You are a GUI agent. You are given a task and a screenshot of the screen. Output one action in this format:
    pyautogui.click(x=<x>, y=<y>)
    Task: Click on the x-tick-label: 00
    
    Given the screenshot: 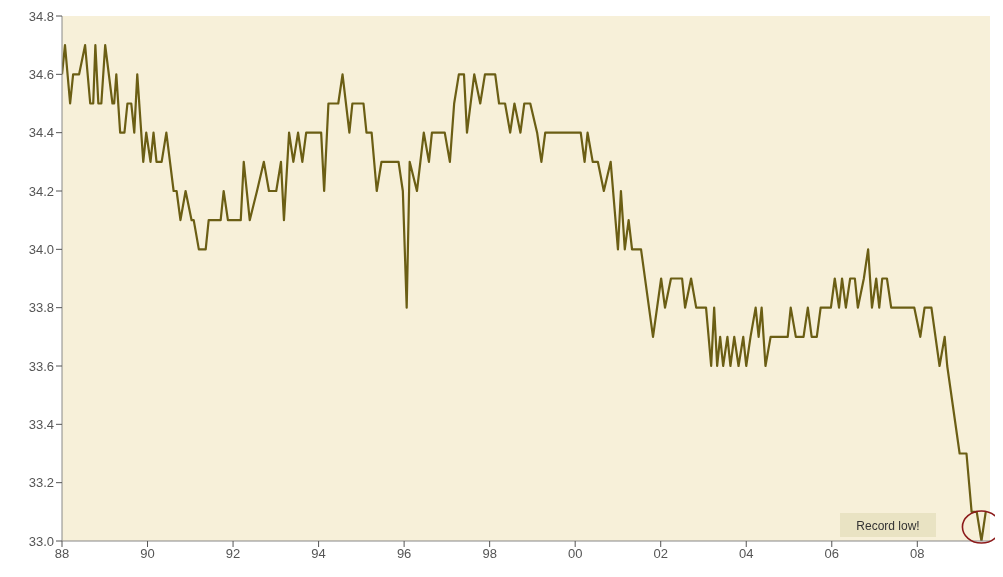 What is the action you would take?
    pyautogui.click(x=575, y=554)
    